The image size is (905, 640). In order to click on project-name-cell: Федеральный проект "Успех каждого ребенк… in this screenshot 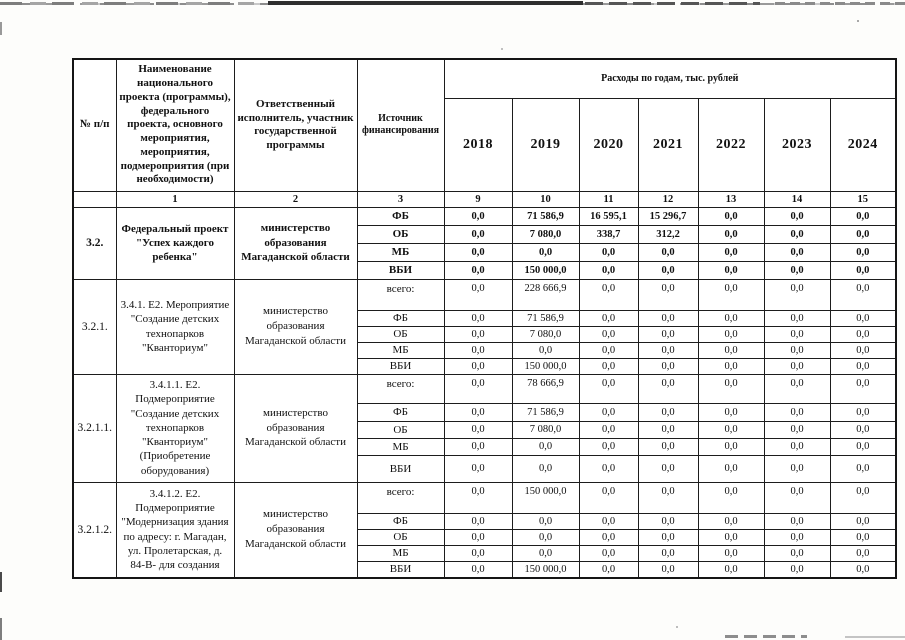, I will do `click(175, 243)`.